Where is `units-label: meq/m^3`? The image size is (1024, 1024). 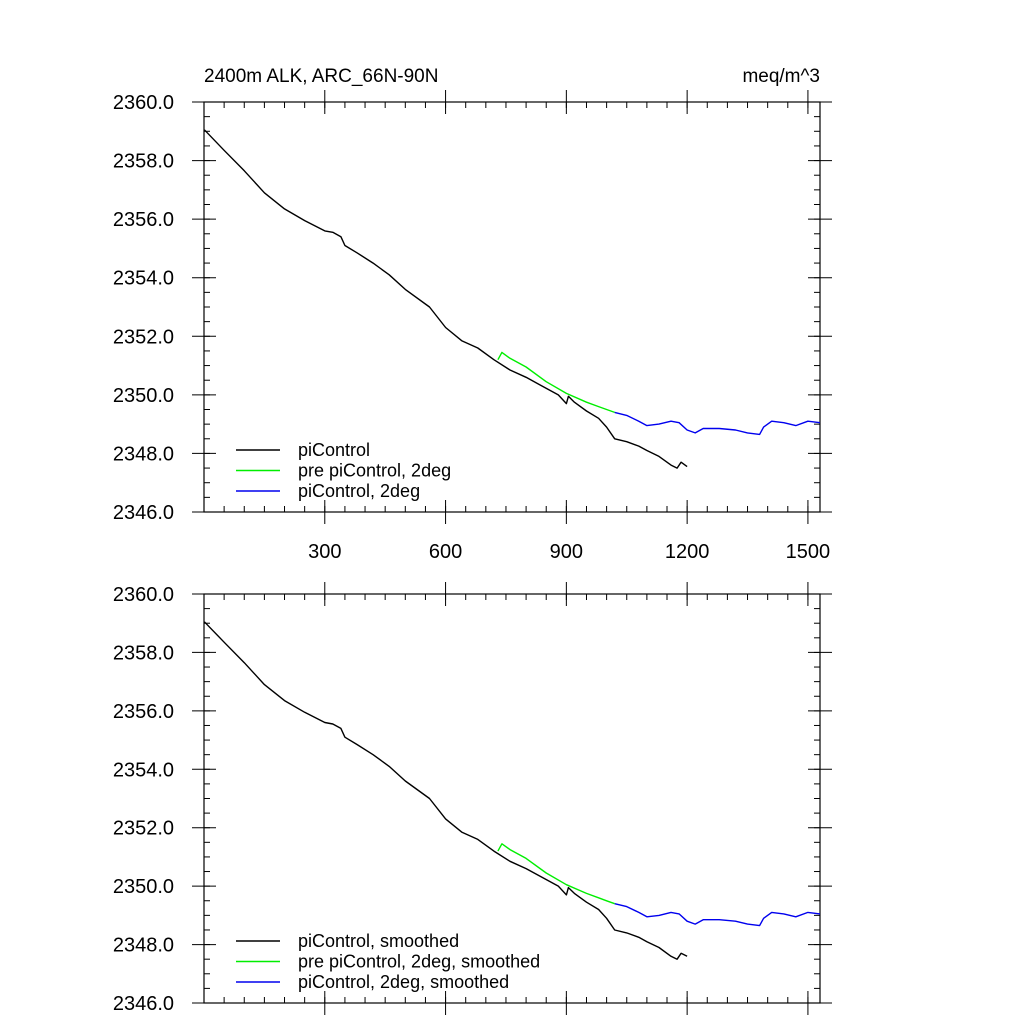 units-label: meq/m^3 is located at coordinates (781, 76).